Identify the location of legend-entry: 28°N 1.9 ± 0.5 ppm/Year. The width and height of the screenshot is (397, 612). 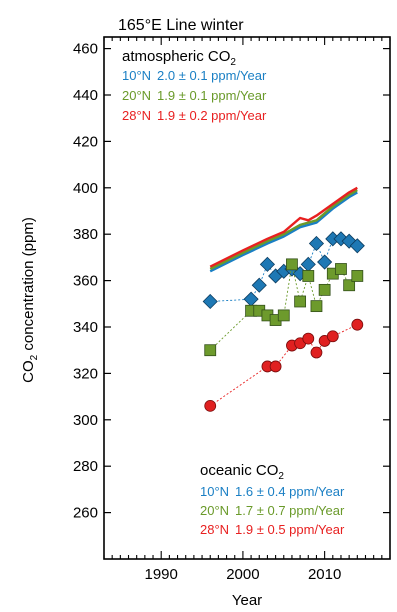
(272, 529).